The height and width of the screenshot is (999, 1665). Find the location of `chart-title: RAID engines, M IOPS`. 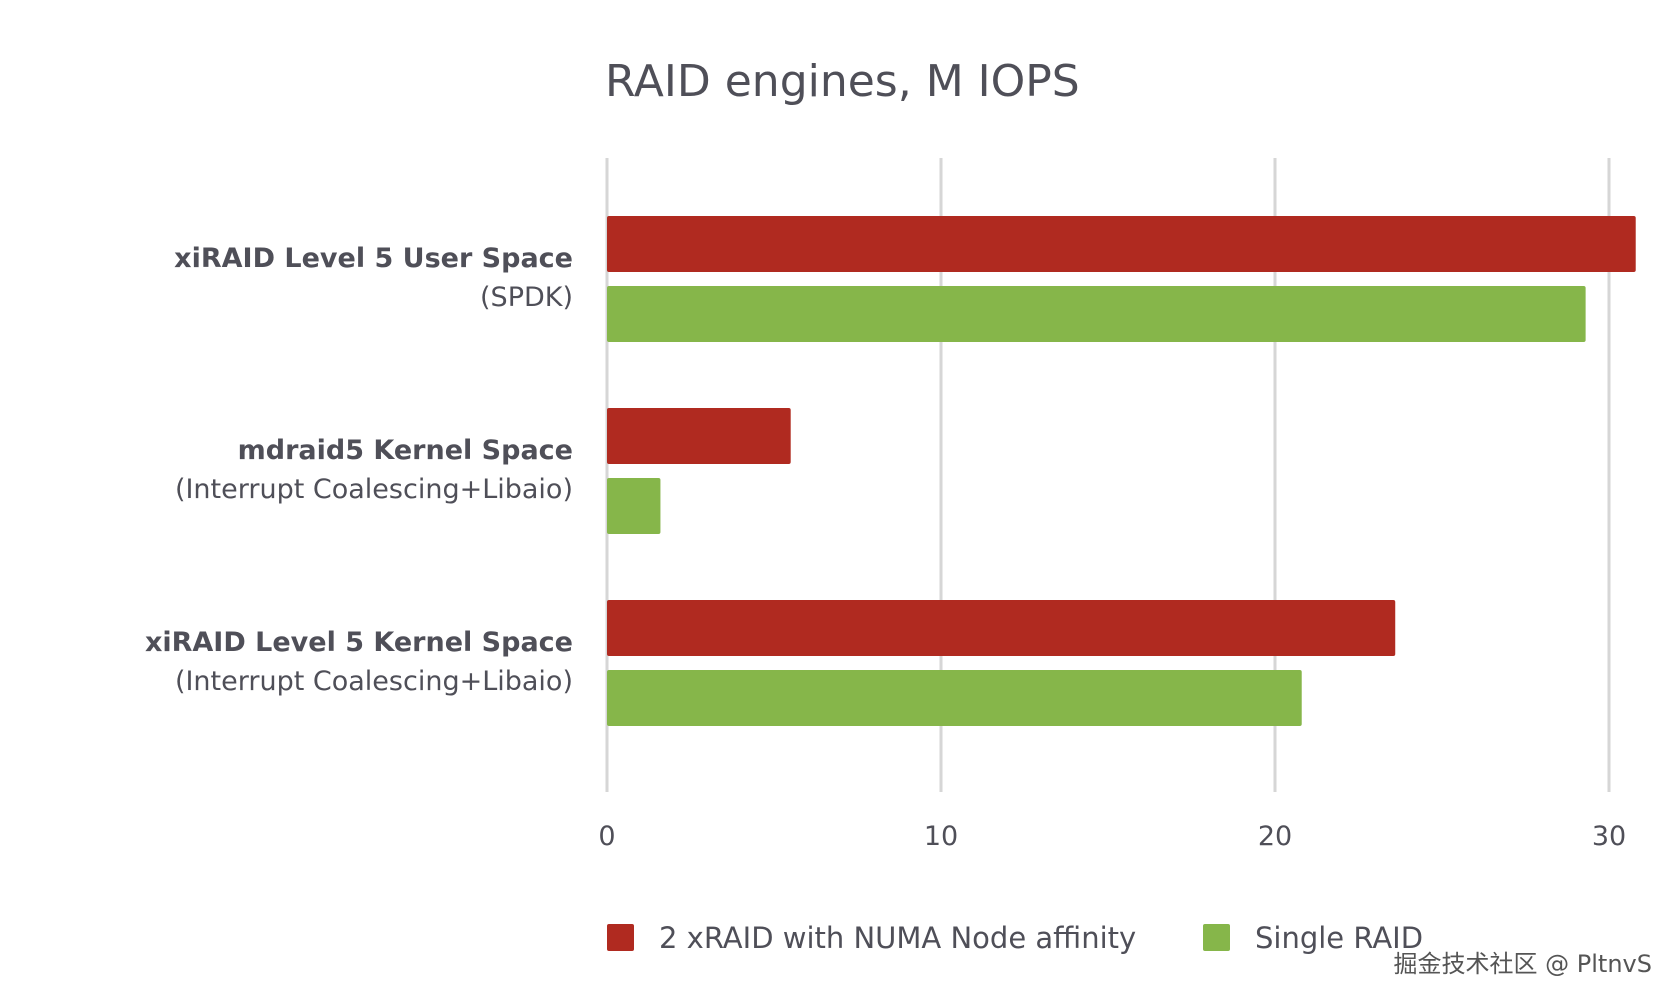

chart-title: RAID engines, M IOPS is located at coordinates (842, 81).